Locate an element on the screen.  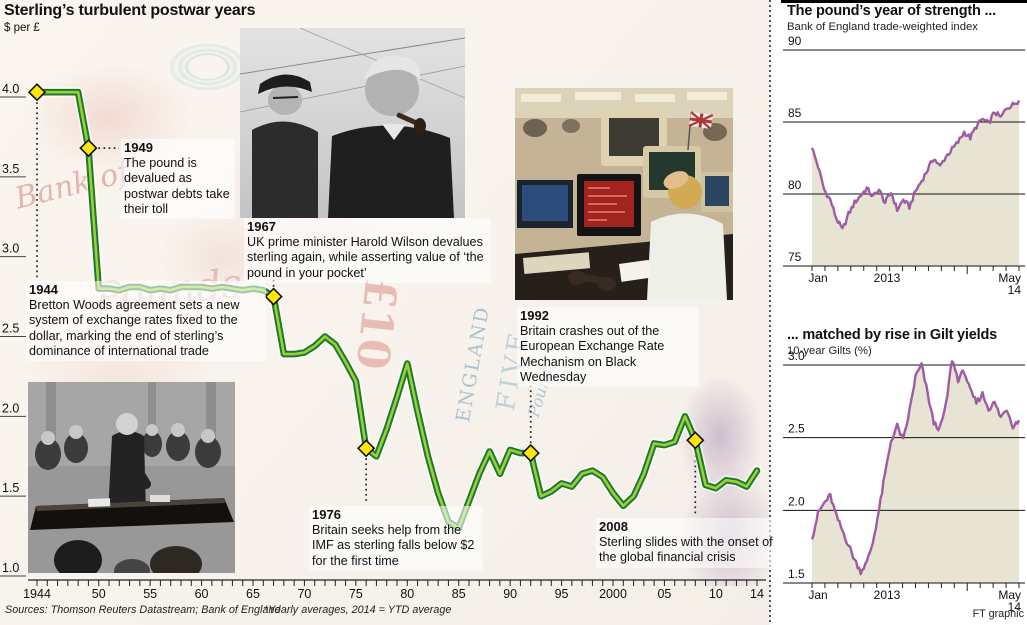
event-marker-2008 is located at coordinates (695, 440).